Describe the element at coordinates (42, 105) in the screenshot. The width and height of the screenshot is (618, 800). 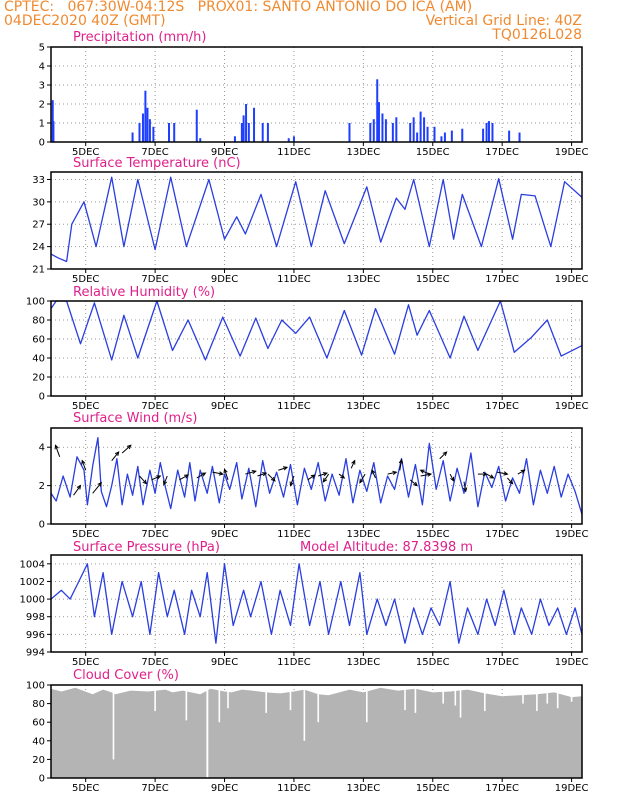
I see `y-tick-label: 2` at that location.